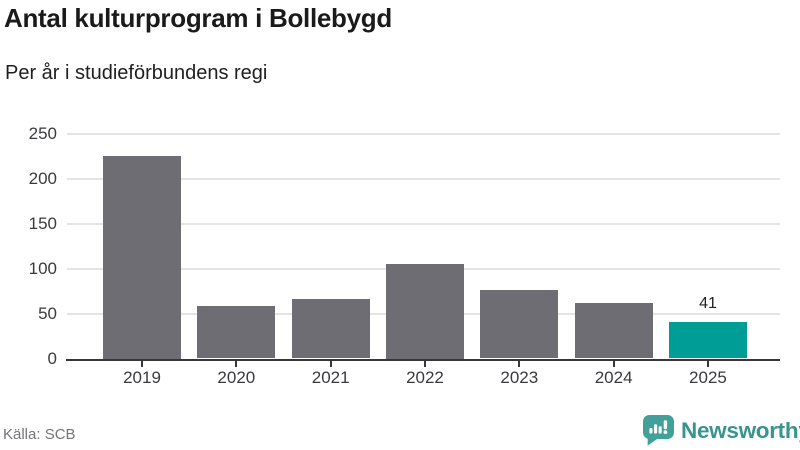  What do you see at coordinates (42, 268) in the screenshot?
I see `y-axis-tick-label-100: 100` at bounding box center [42, 268].